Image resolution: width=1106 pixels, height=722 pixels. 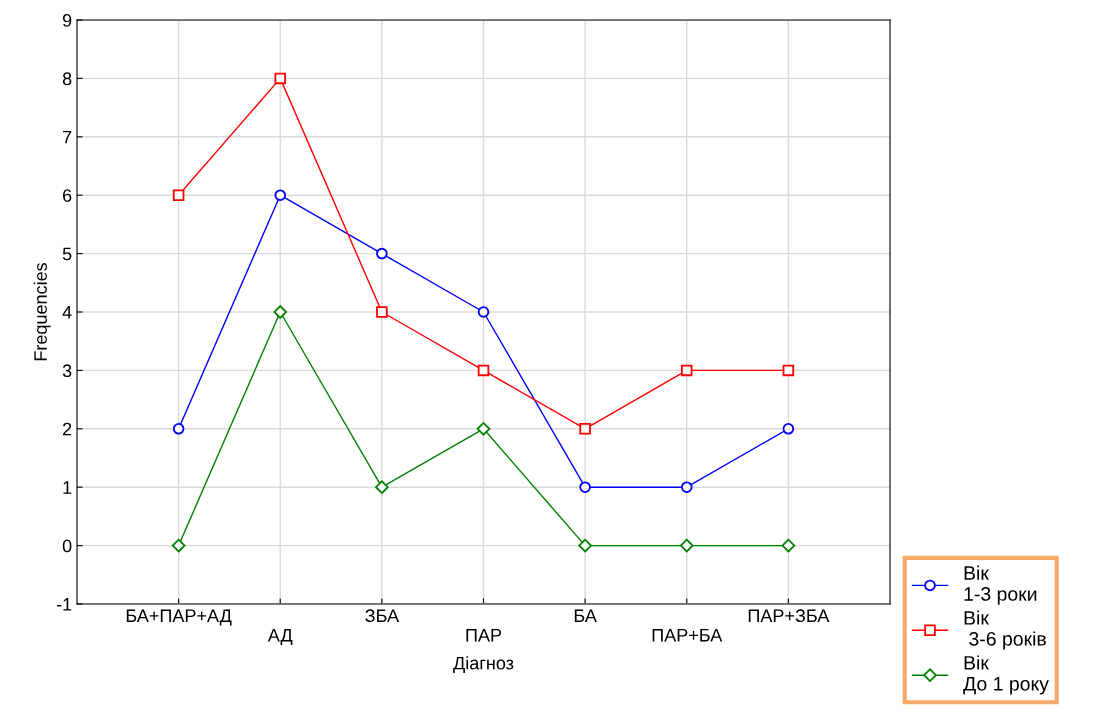 What do you see at coordinates (1006, 675) in the screenshot?
I see `legend-label: Вік До 1 року` at bounding box center [1006, 675].